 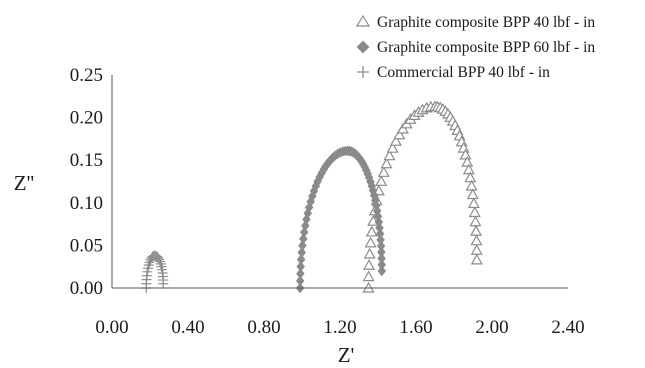 What do you see at coordinates (567, 327) in the screenshot?
I see `x-tick-label: 2.40` at bounding box center [567, 327].